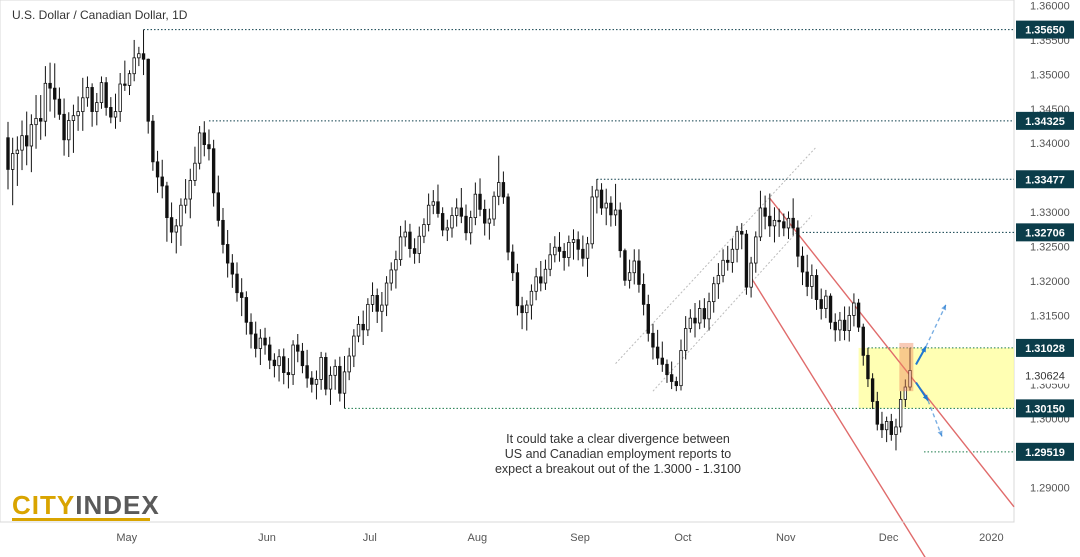  Describe the element at coordinates (117, 505) in the screenshot. I see `logo-part-2: INDEX` at that location.